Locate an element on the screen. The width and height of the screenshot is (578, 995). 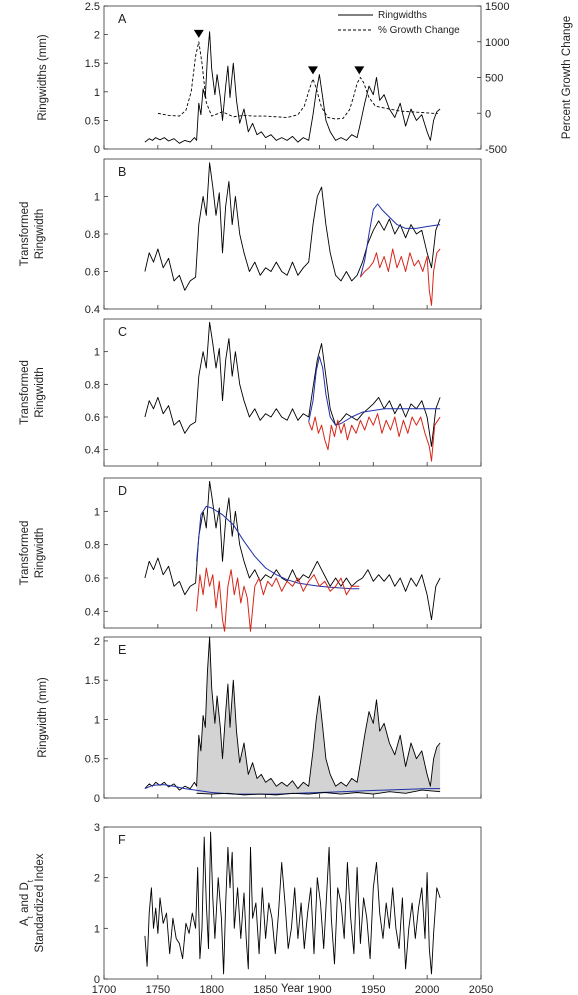
panel-letter: A is located at coordinates (122, 19).